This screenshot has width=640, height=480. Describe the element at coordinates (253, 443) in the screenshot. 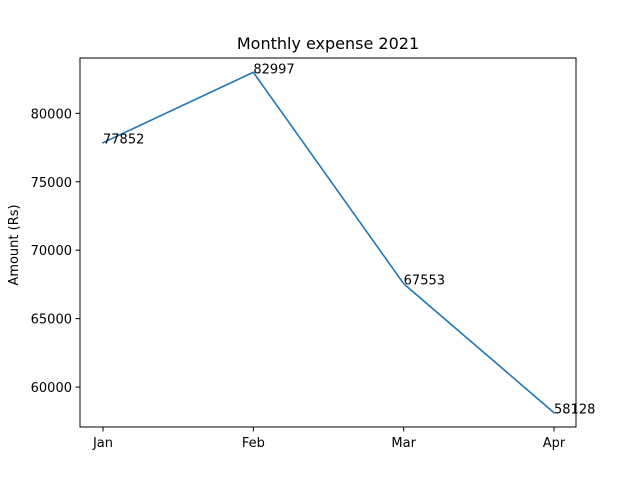

I see `x-tick-label: Feb` at that location.